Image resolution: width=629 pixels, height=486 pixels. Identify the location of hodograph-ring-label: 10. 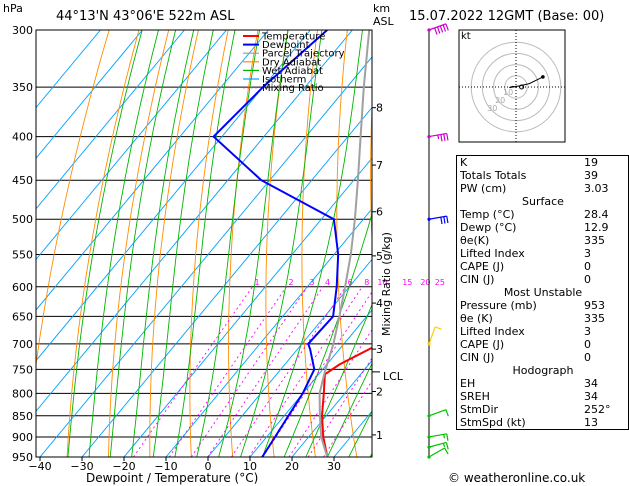
(508, 92).